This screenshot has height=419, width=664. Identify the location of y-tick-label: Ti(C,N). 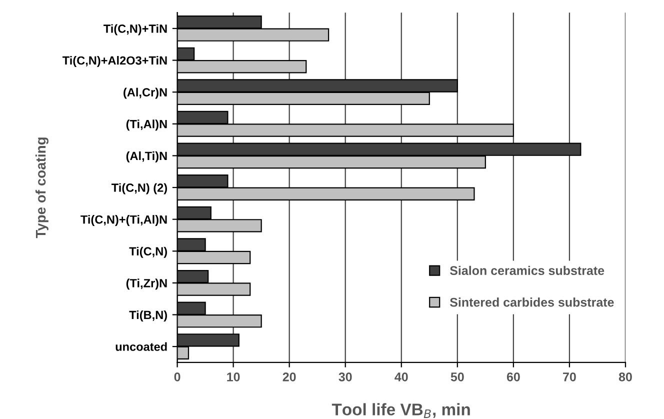
(148, 252).